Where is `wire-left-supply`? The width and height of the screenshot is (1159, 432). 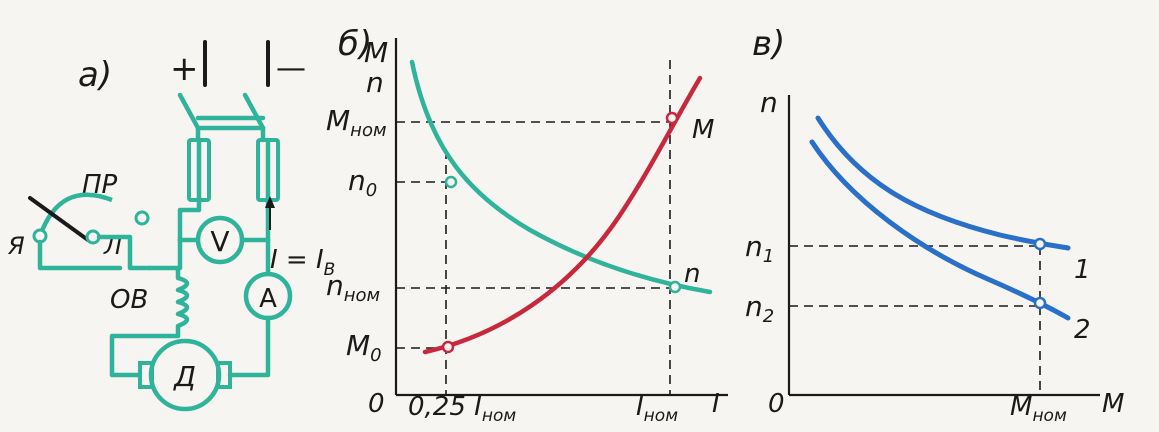 wire-left-supply is located at coordinates (189, 220).